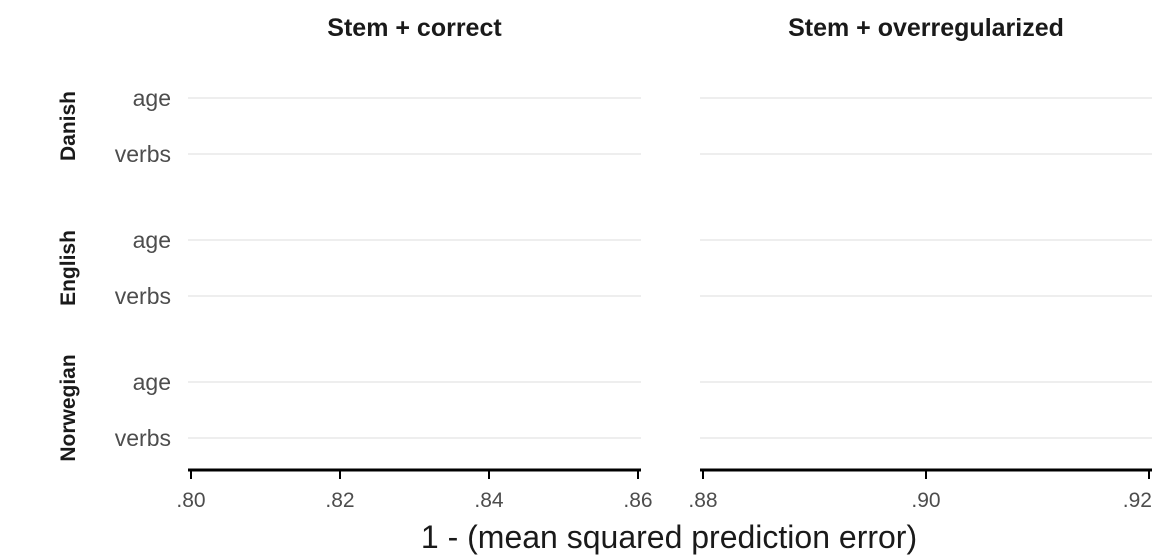  What do you see at coordinates (669, 537) in the screenshot?
I see `x-axis-label: 1 - (mean squared prediction error)` at bounding box center [669, 537].